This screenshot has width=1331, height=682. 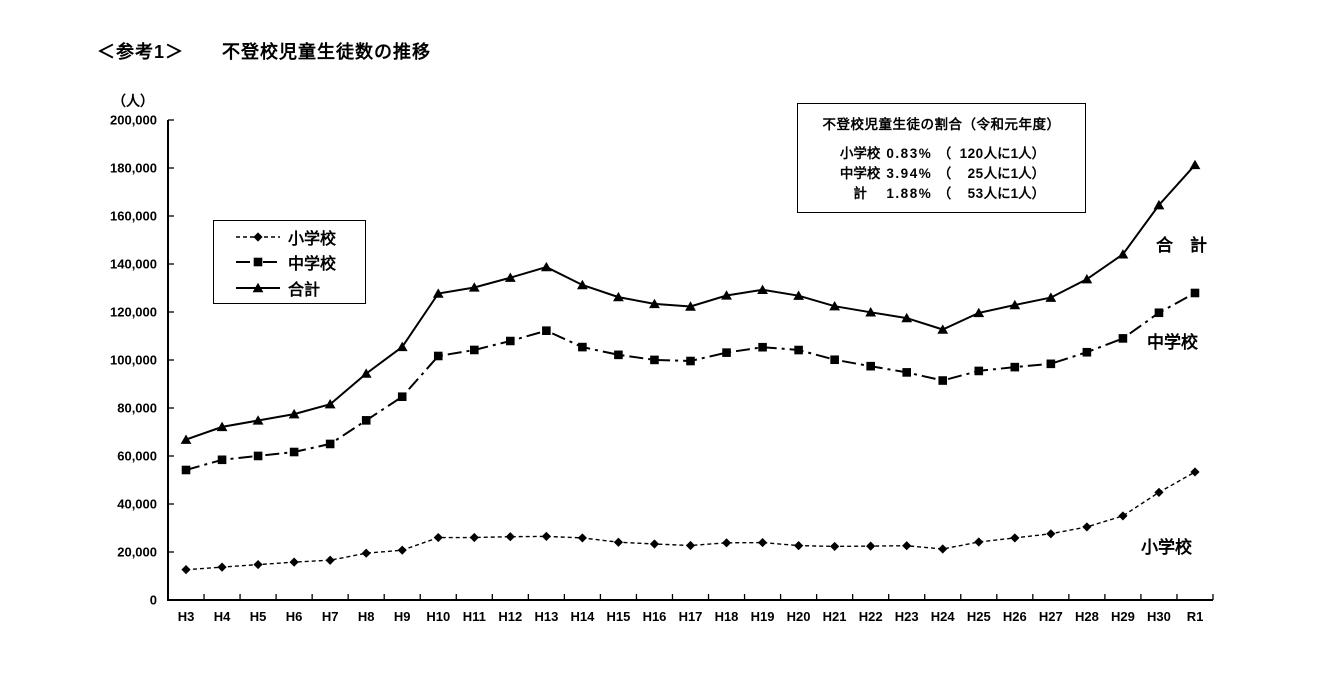 What do you see at coordinates (1015, 616) in the screenshot?
I see `x-tick-label: H26` at bounding box center [1015, 616].